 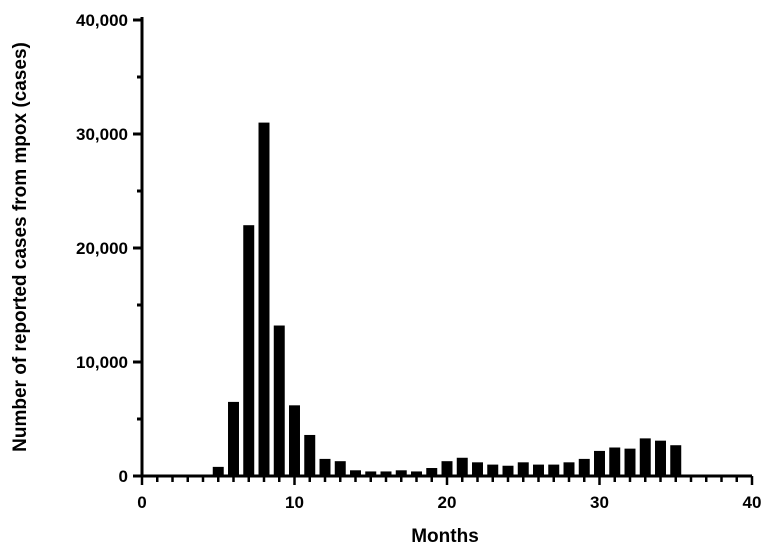 I want to click on x-ticks-group: 0 10 20 30 40, so click(x=449, y=494).